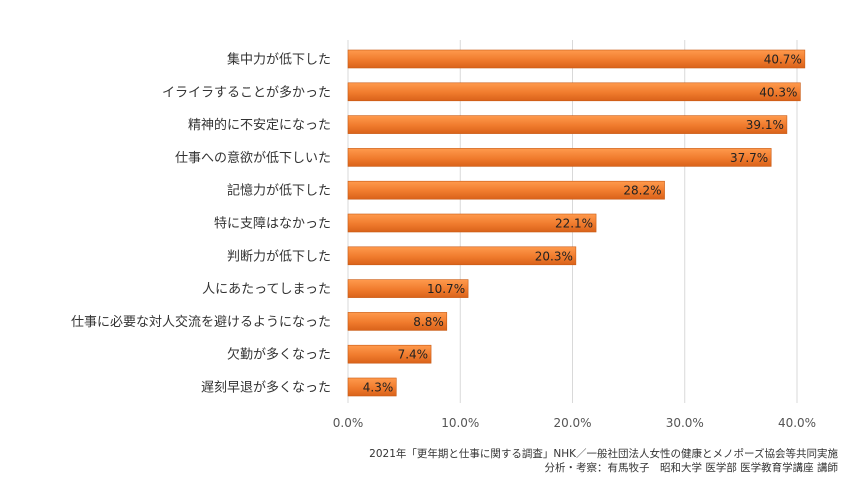 The height and width of the screenshot is (478, 850). I want to click on x-tick-label: 30.0%, so click(685, 423).